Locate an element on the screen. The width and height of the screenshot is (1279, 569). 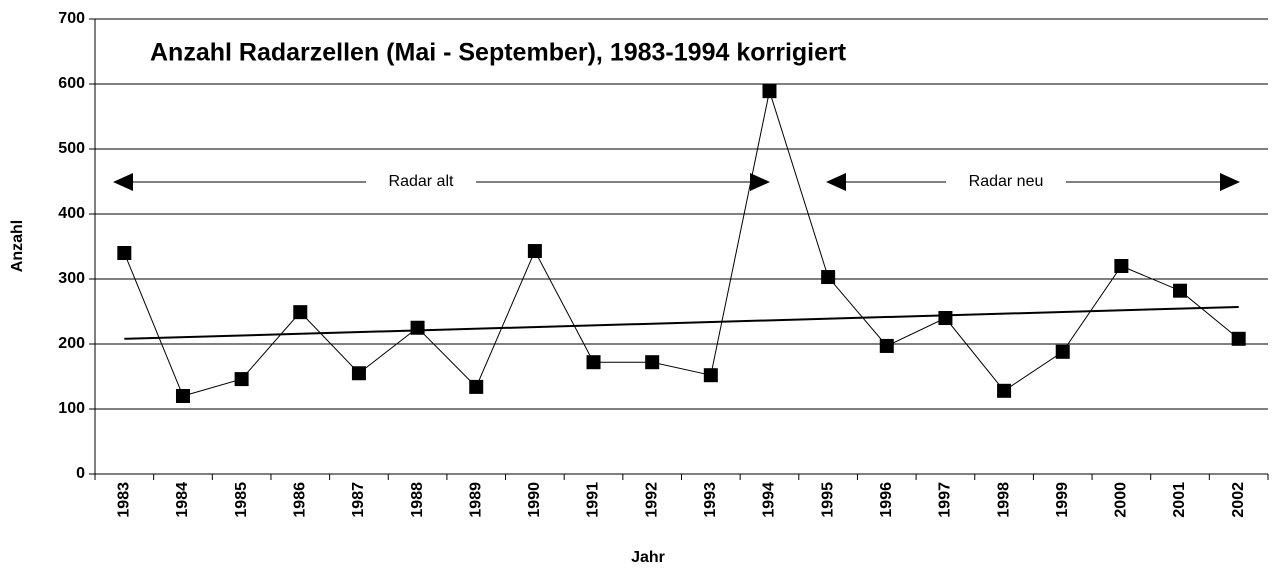
annotation: Radar neu is located at coordinates (1006, 181).